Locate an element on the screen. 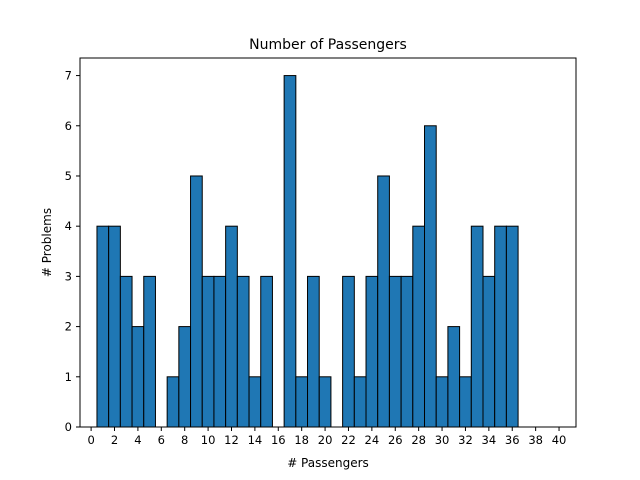 This screenshot has width=640, height=480. x-tick-label: 4 is located at coordinates (137, 440).